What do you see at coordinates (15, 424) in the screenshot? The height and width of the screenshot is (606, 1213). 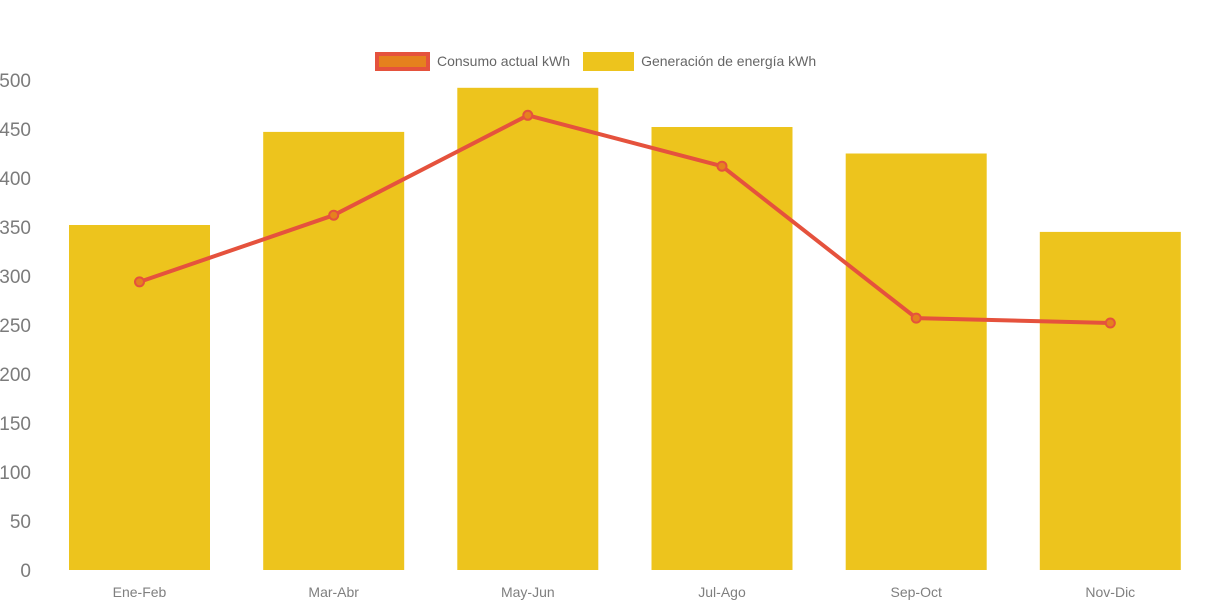 I see `y-tick-label: 150` at bounding box center [15, 424].